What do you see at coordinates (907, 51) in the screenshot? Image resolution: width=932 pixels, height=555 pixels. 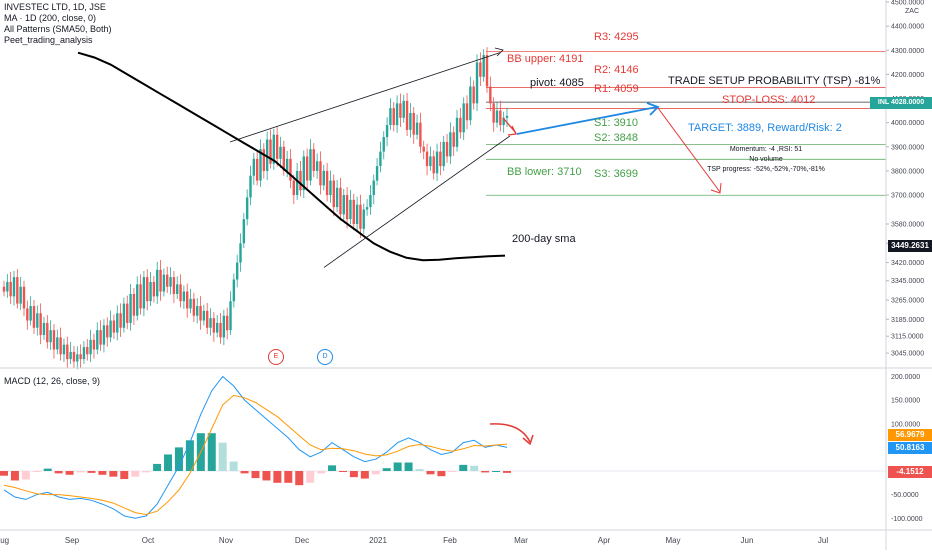 I see `price-tick-label: 4300.0000` at bounding box center [907, 51].